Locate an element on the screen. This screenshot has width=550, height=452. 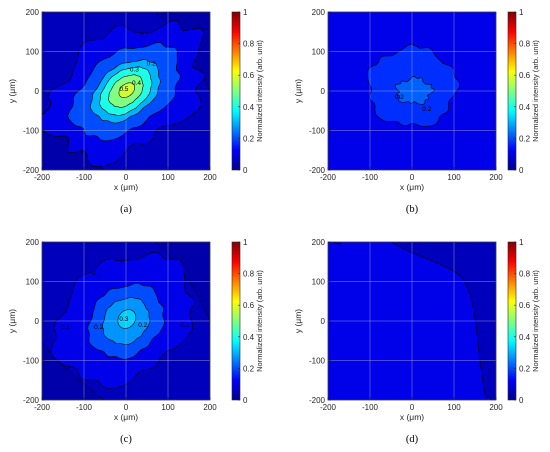
panel-caption: (a) is located at coordinates (126, 209).